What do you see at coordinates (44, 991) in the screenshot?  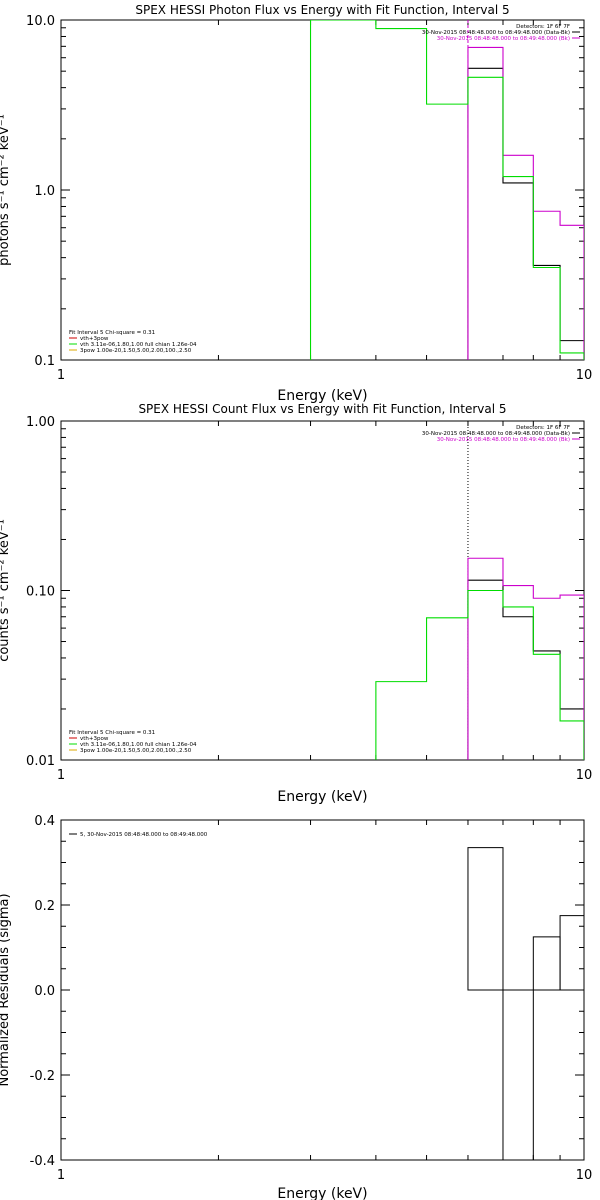 I see `y-tick-label: 0.0` at bounding box center [44, 991].